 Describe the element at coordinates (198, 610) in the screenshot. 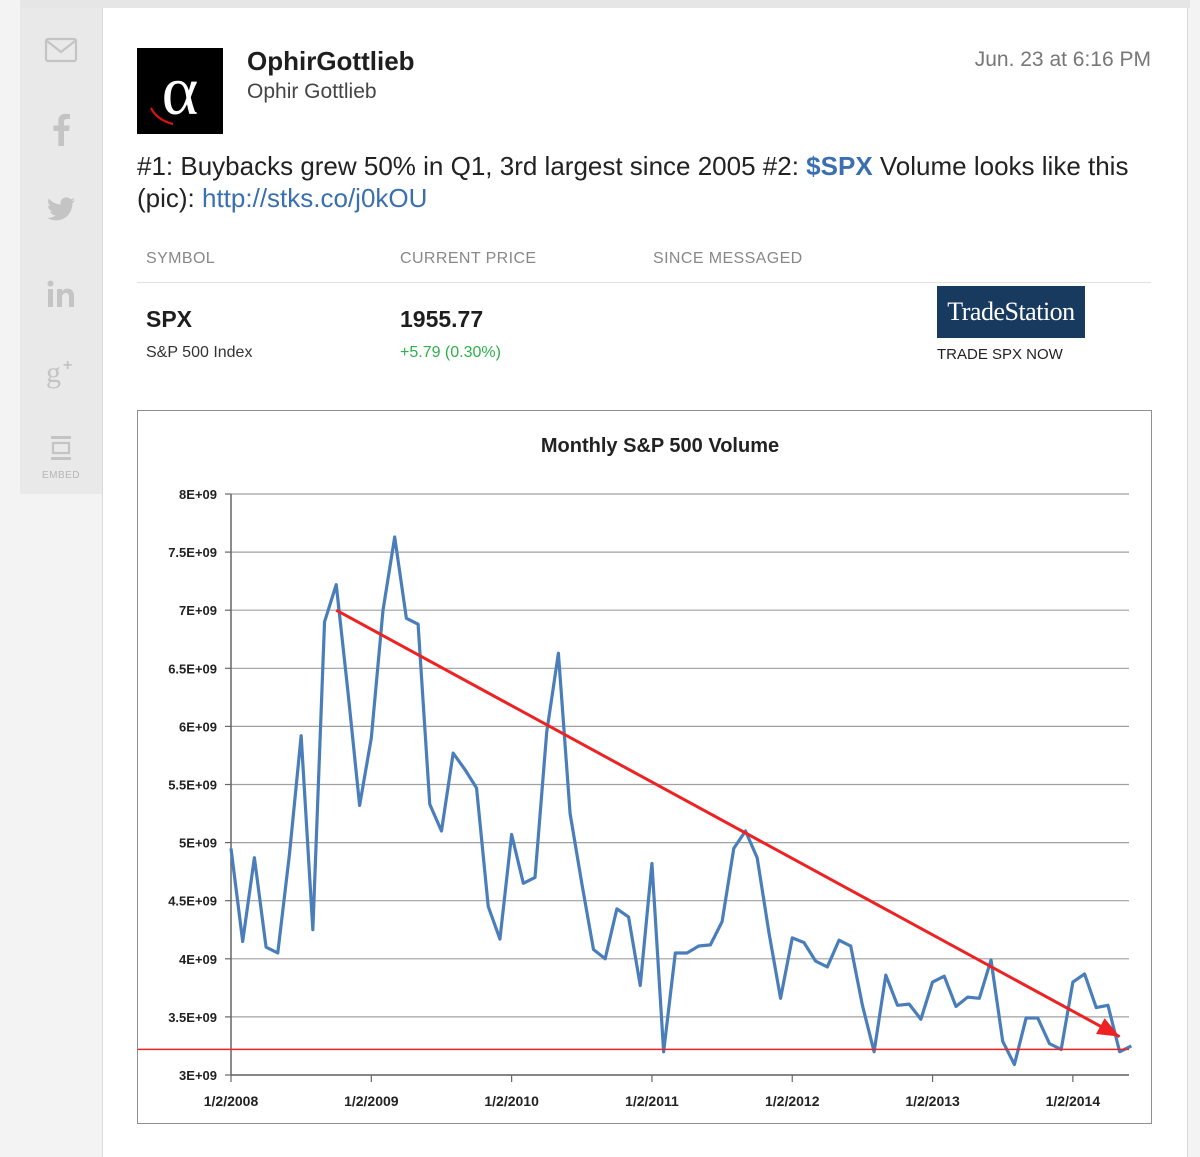

I see `y-tick-label: 7E+09` at that location.